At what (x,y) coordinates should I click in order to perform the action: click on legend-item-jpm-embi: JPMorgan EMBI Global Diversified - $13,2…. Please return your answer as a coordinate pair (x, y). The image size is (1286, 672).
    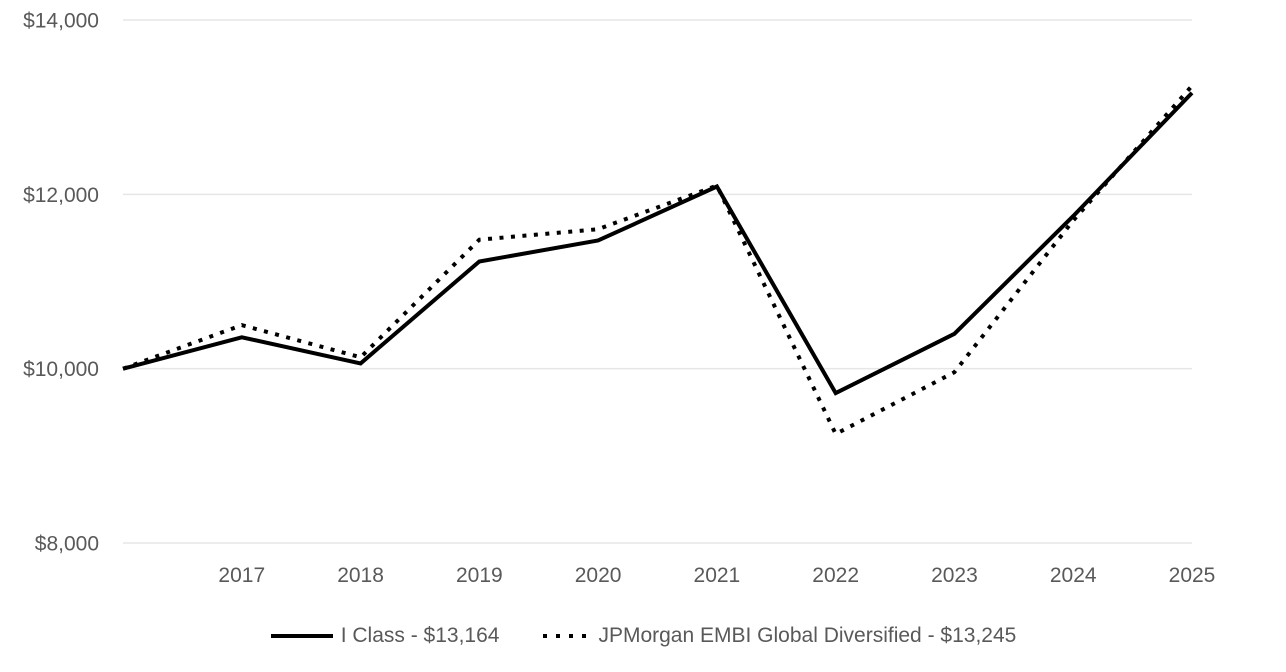
    Looking at the image, I should click on (778, 636).